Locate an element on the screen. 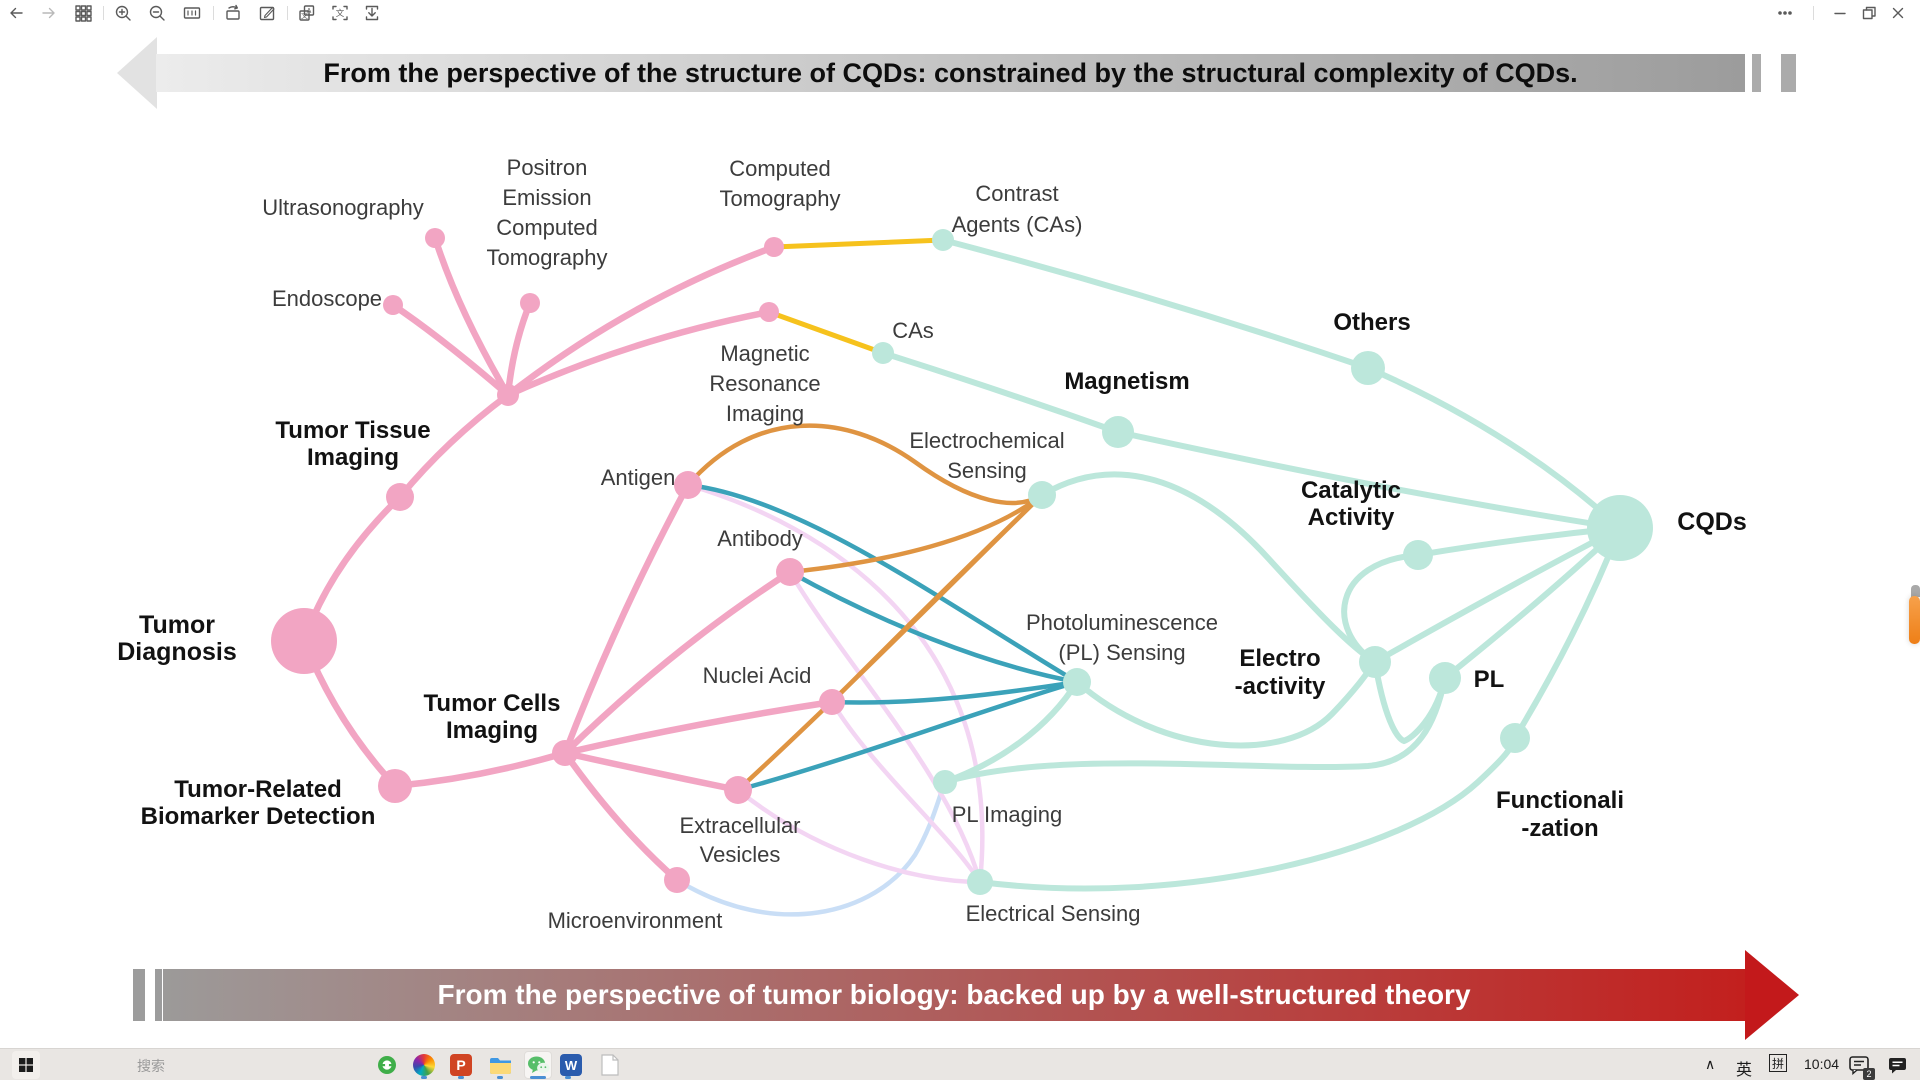  tray-action-center-button is located at coordinates (1897, 1065).